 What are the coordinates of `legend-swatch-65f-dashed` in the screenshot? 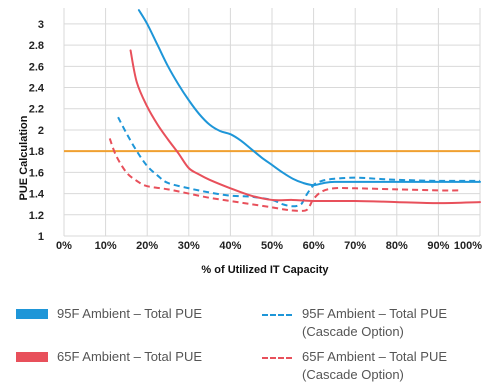 It's located at (277, 358).